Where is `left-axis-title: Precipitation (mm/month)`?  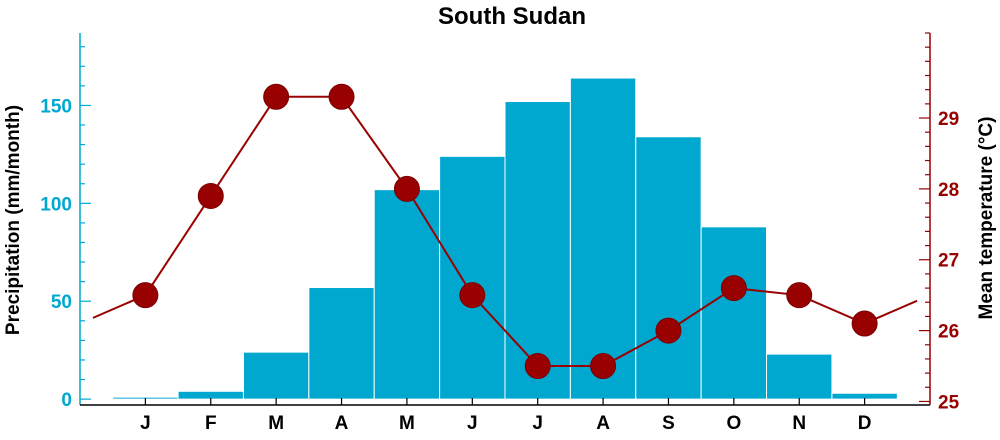 left-axis-title: Precipitation (mm/month) is located at coordinates (13, 220).